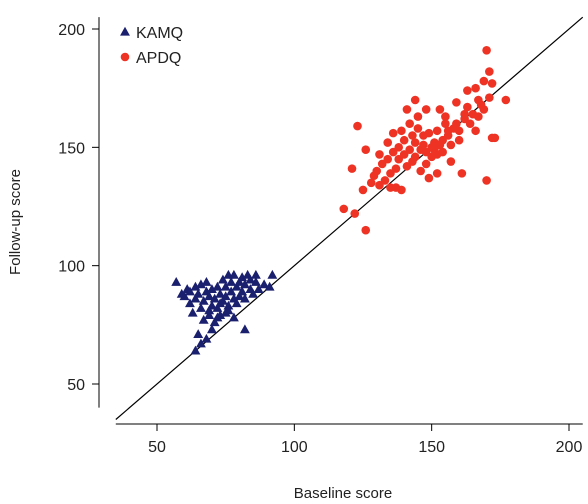  I want to click on x-tick-label: 100, so click(294, 447).